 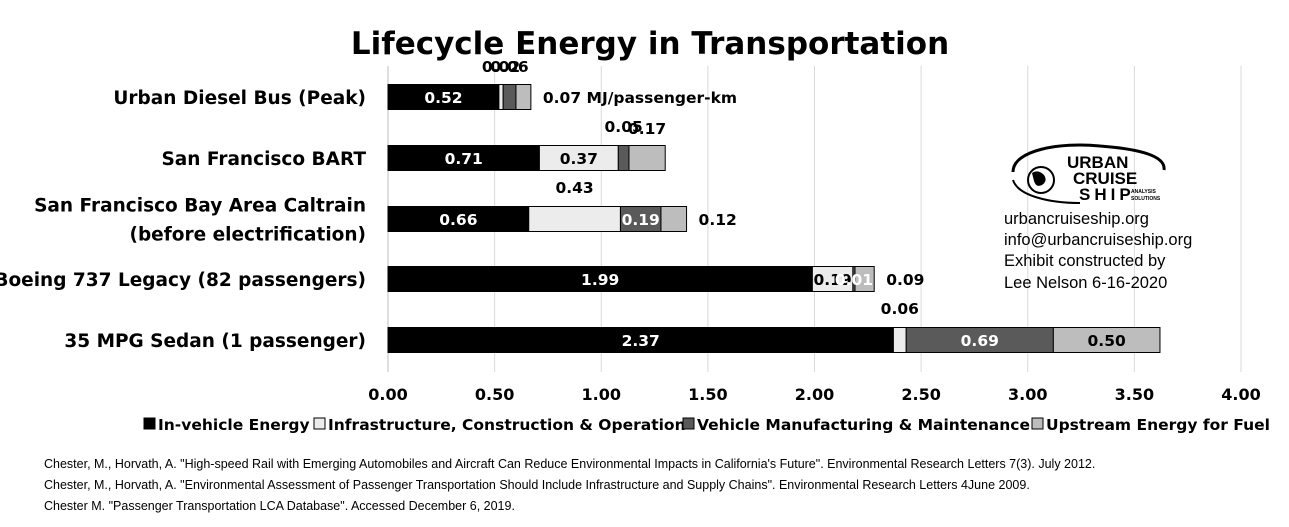 I want to click on category-label: (before electrification), so click(x=247, y=235).